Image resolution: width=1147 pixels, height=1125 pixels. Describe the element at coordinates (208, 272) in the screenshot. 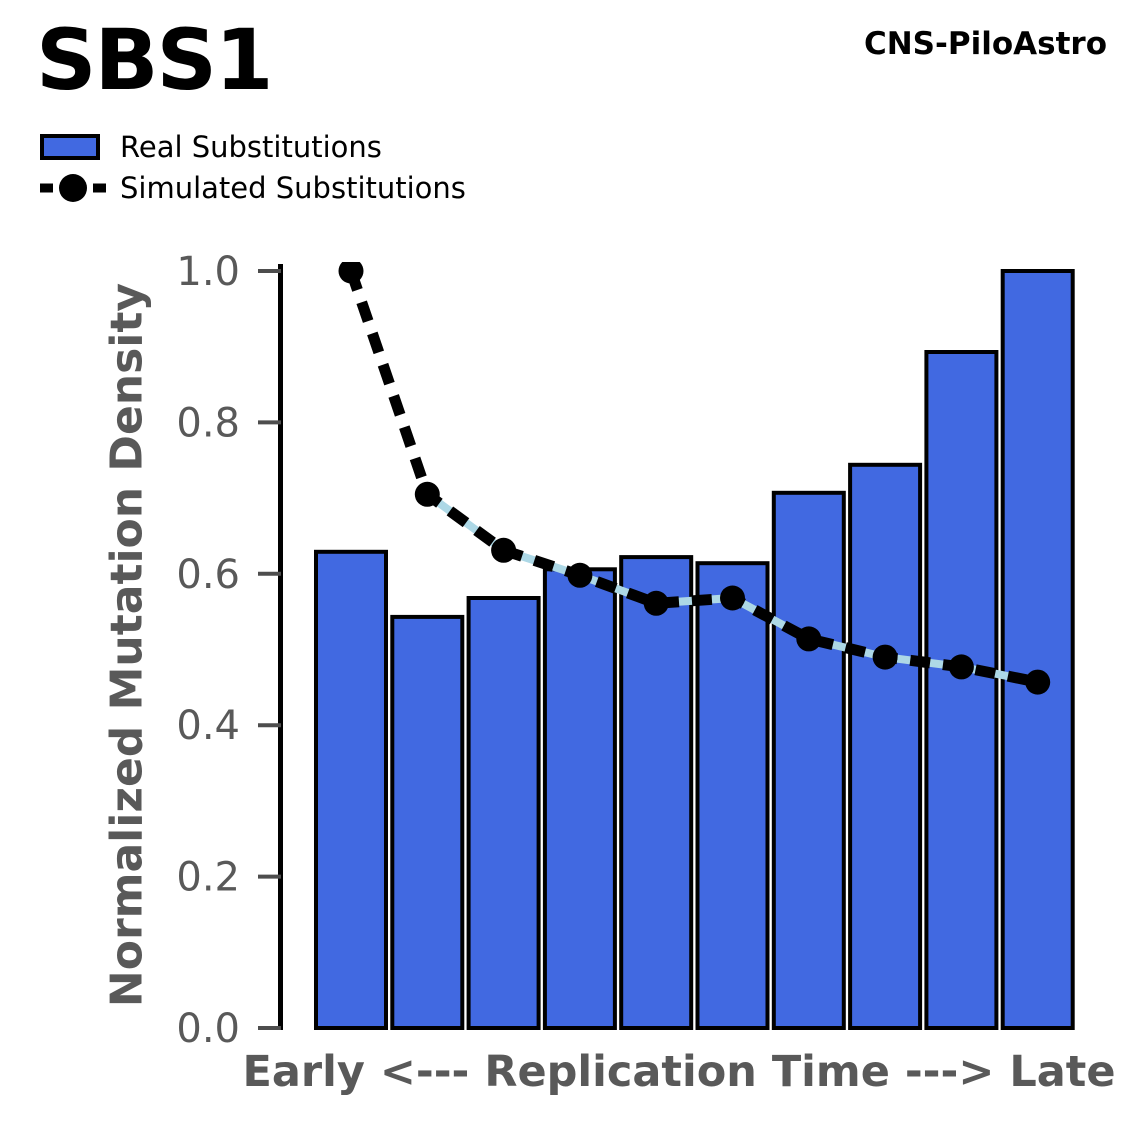

I see `y-tick-label-1.0: 1.0` at that location.